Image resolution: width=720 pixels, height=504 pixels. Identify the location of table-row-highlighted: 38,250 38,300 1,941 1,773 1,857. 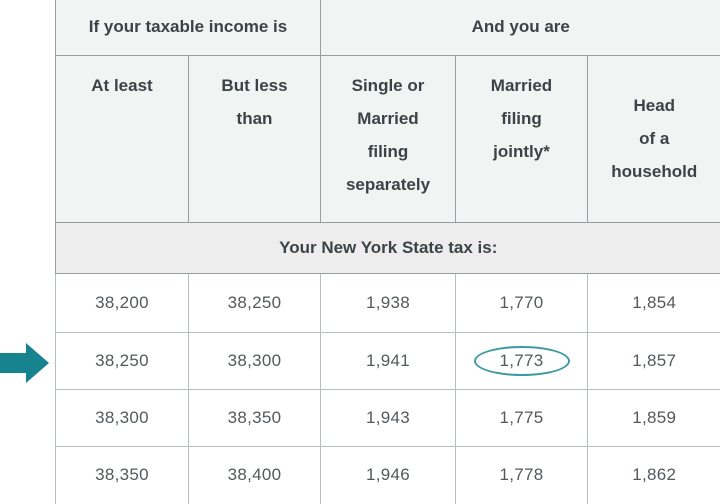
(387, 360).